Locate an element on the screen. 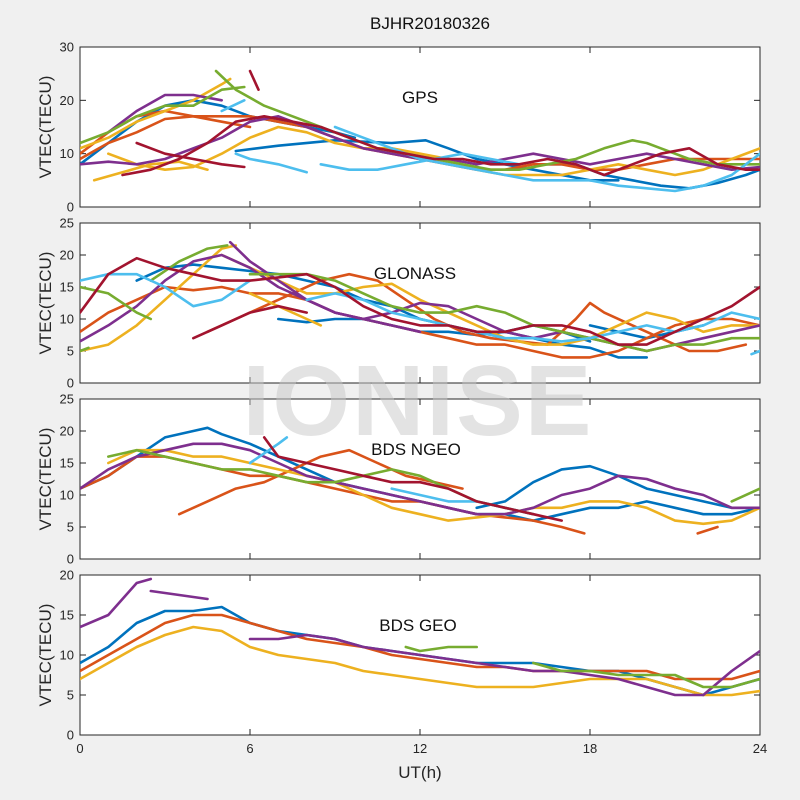  x-tick-labels: 0 6 12 18 24 is located at coordinates (421, 748).